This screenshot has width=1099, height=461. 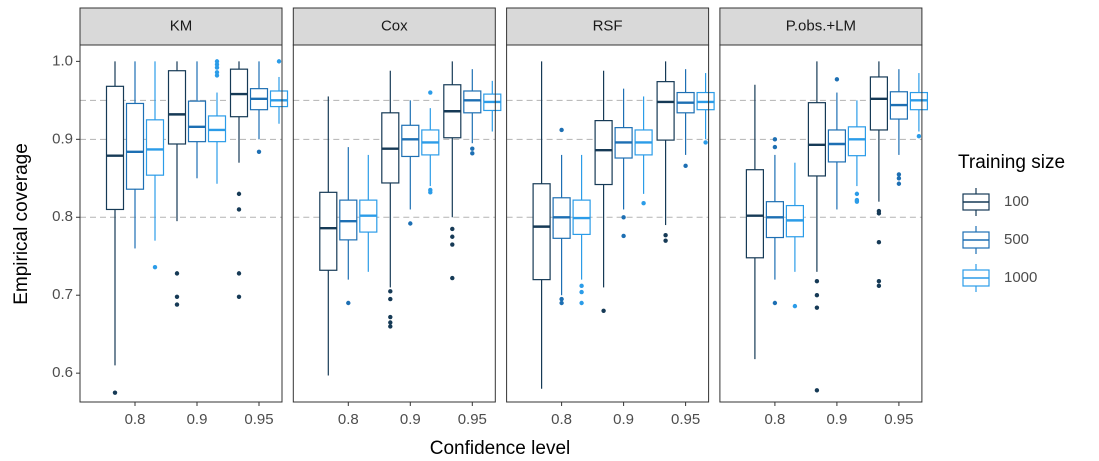 What do you see at coordinates (1016, 201) in the screenshot?
I see `legend-label: 100` at bounding box center [1016, 201].